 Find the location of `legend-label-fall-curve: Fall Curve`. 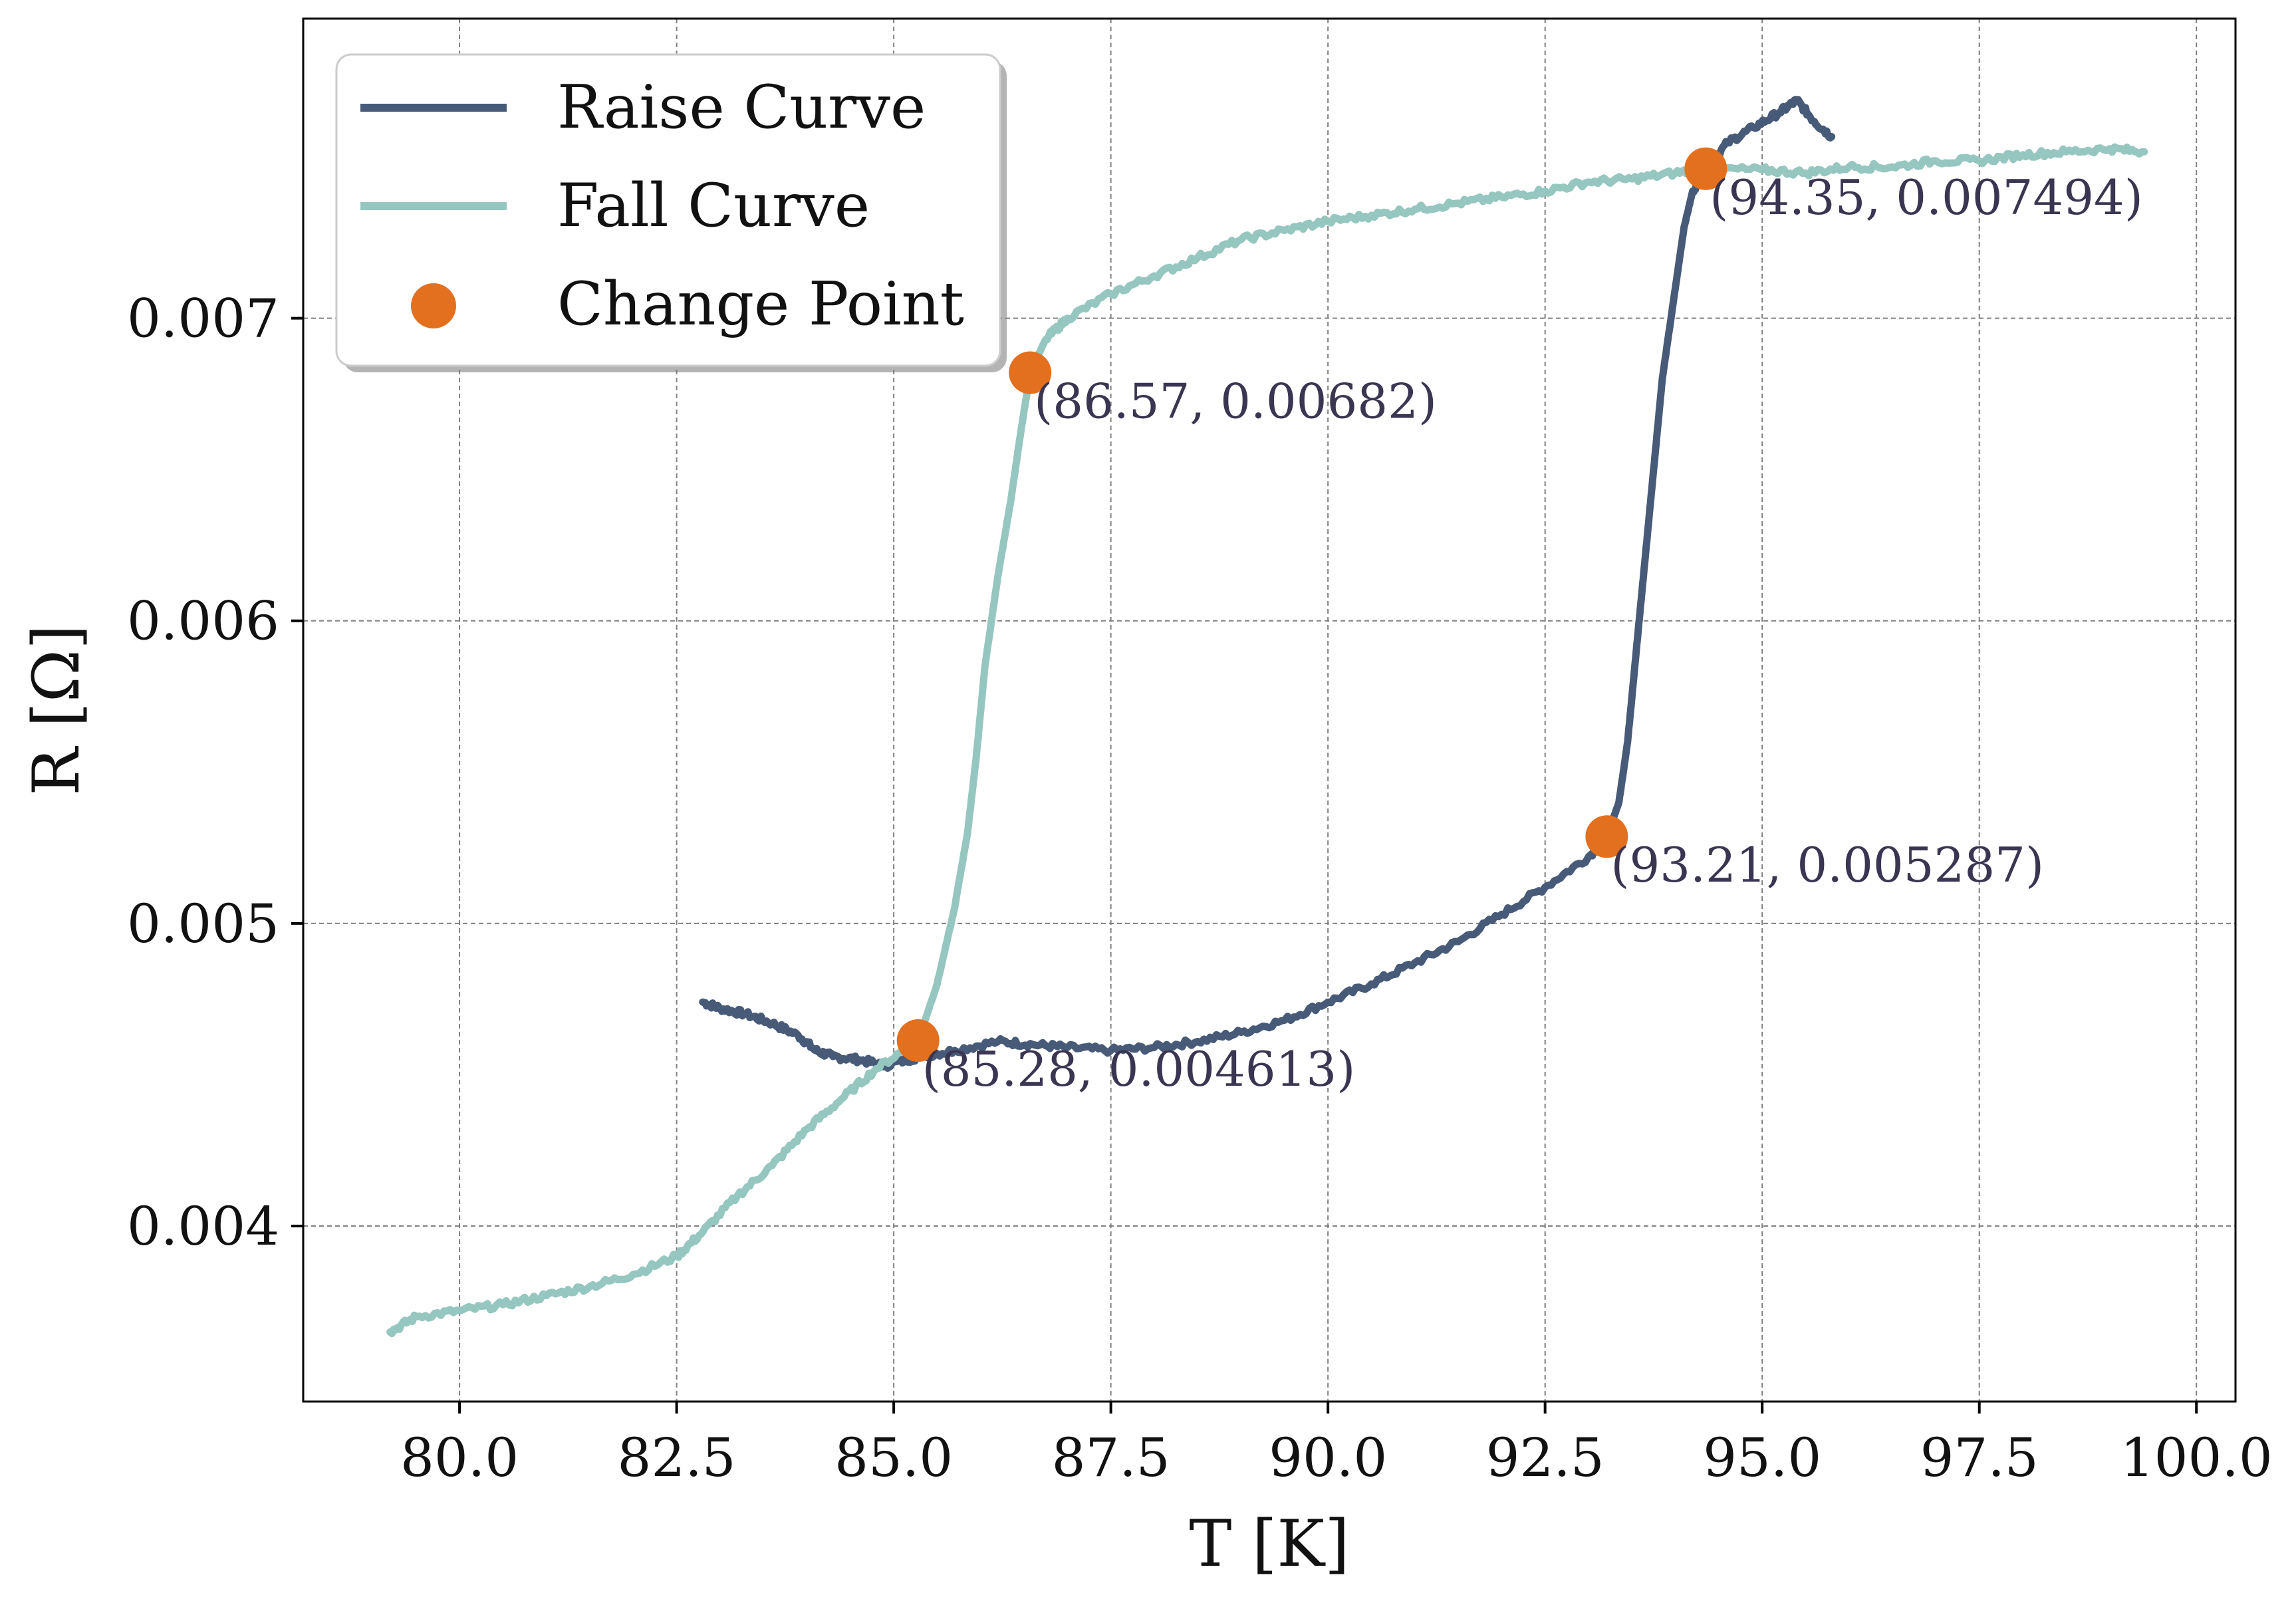

legend-label-fall-curve: Fall Curve is located at coordinates (714, 206).